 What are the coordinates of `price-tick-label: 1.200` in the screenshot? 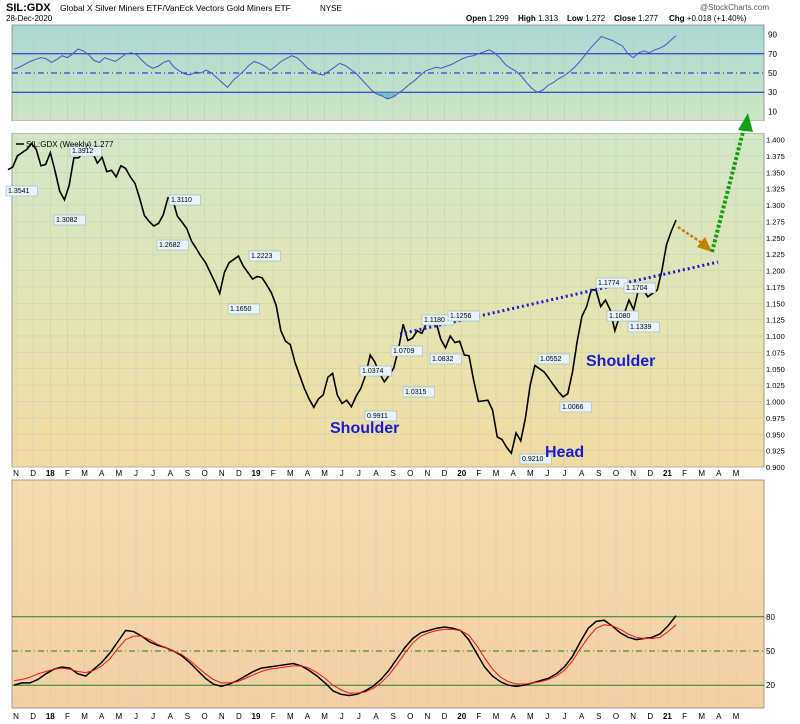 It's located at (775, 271).